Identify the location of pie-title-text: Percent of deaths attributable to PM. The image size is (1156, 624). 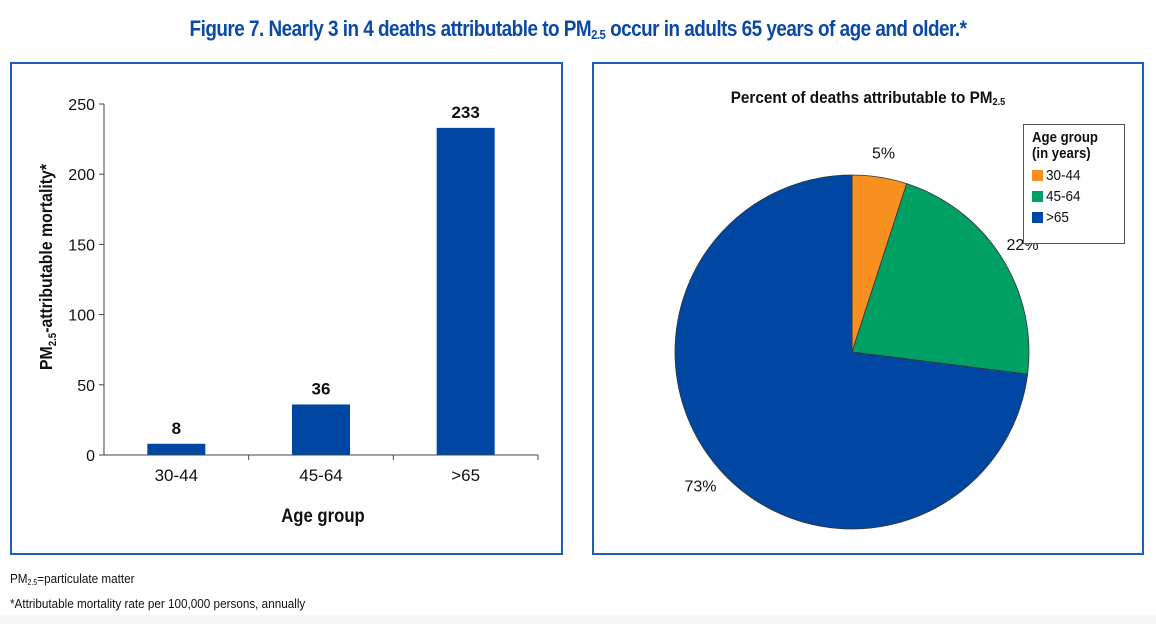
(861, 97).